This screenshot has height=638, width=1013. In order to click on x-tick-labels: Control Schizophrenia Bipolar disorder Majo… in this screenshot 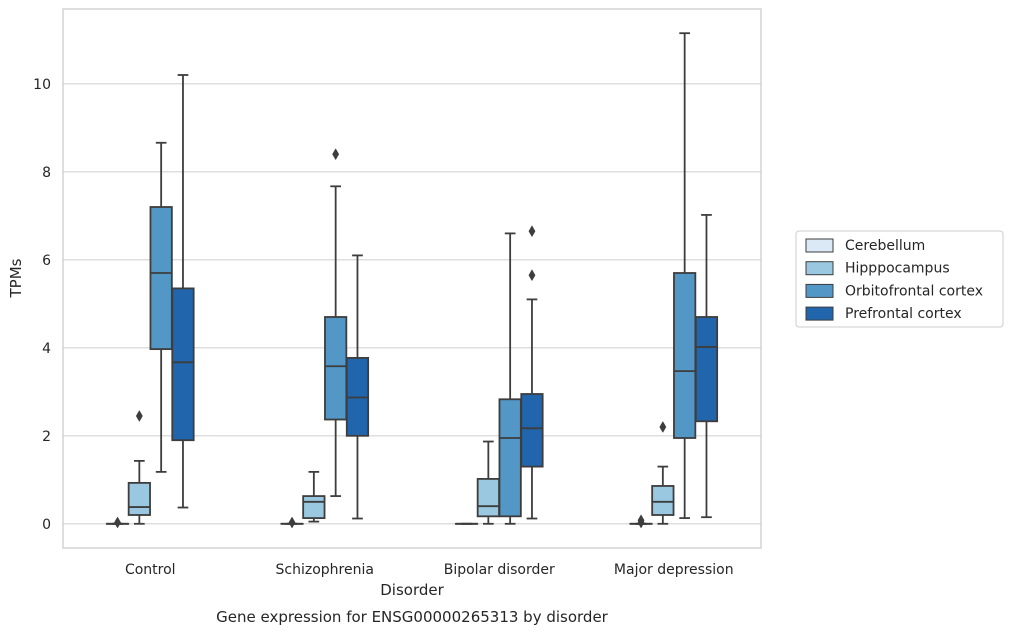, I will do `click(429, 570)`.